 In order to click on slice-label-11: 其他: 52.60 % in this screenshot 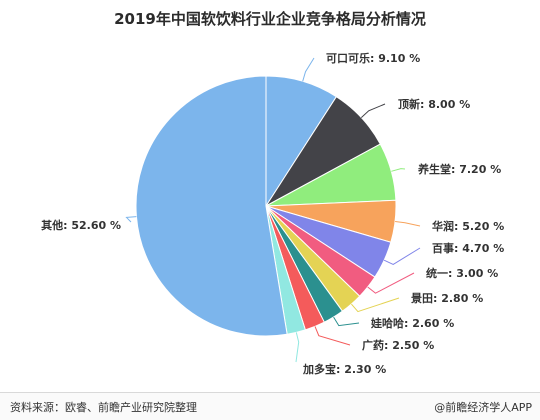, I will do `click(81, 225)`.